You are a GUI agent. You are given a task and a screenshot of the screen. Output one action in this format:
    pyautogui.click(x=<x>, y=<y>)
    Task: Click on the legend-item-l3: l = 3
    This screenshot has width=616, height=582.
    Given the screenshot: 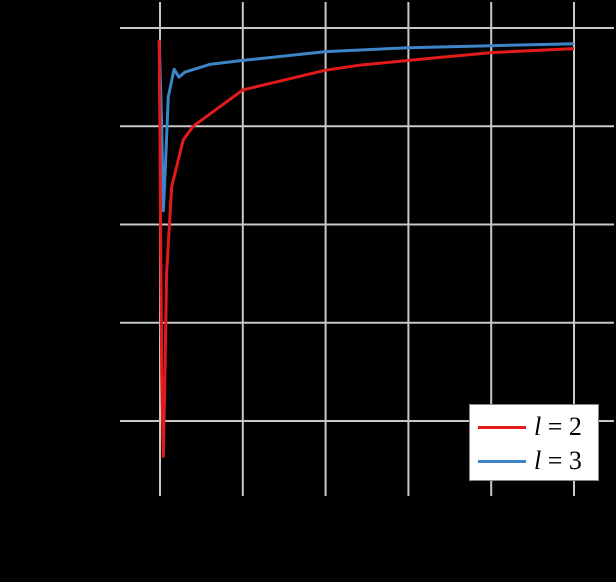 What is the action you would take?
    pyautogui.click(x=530, y=460)
    